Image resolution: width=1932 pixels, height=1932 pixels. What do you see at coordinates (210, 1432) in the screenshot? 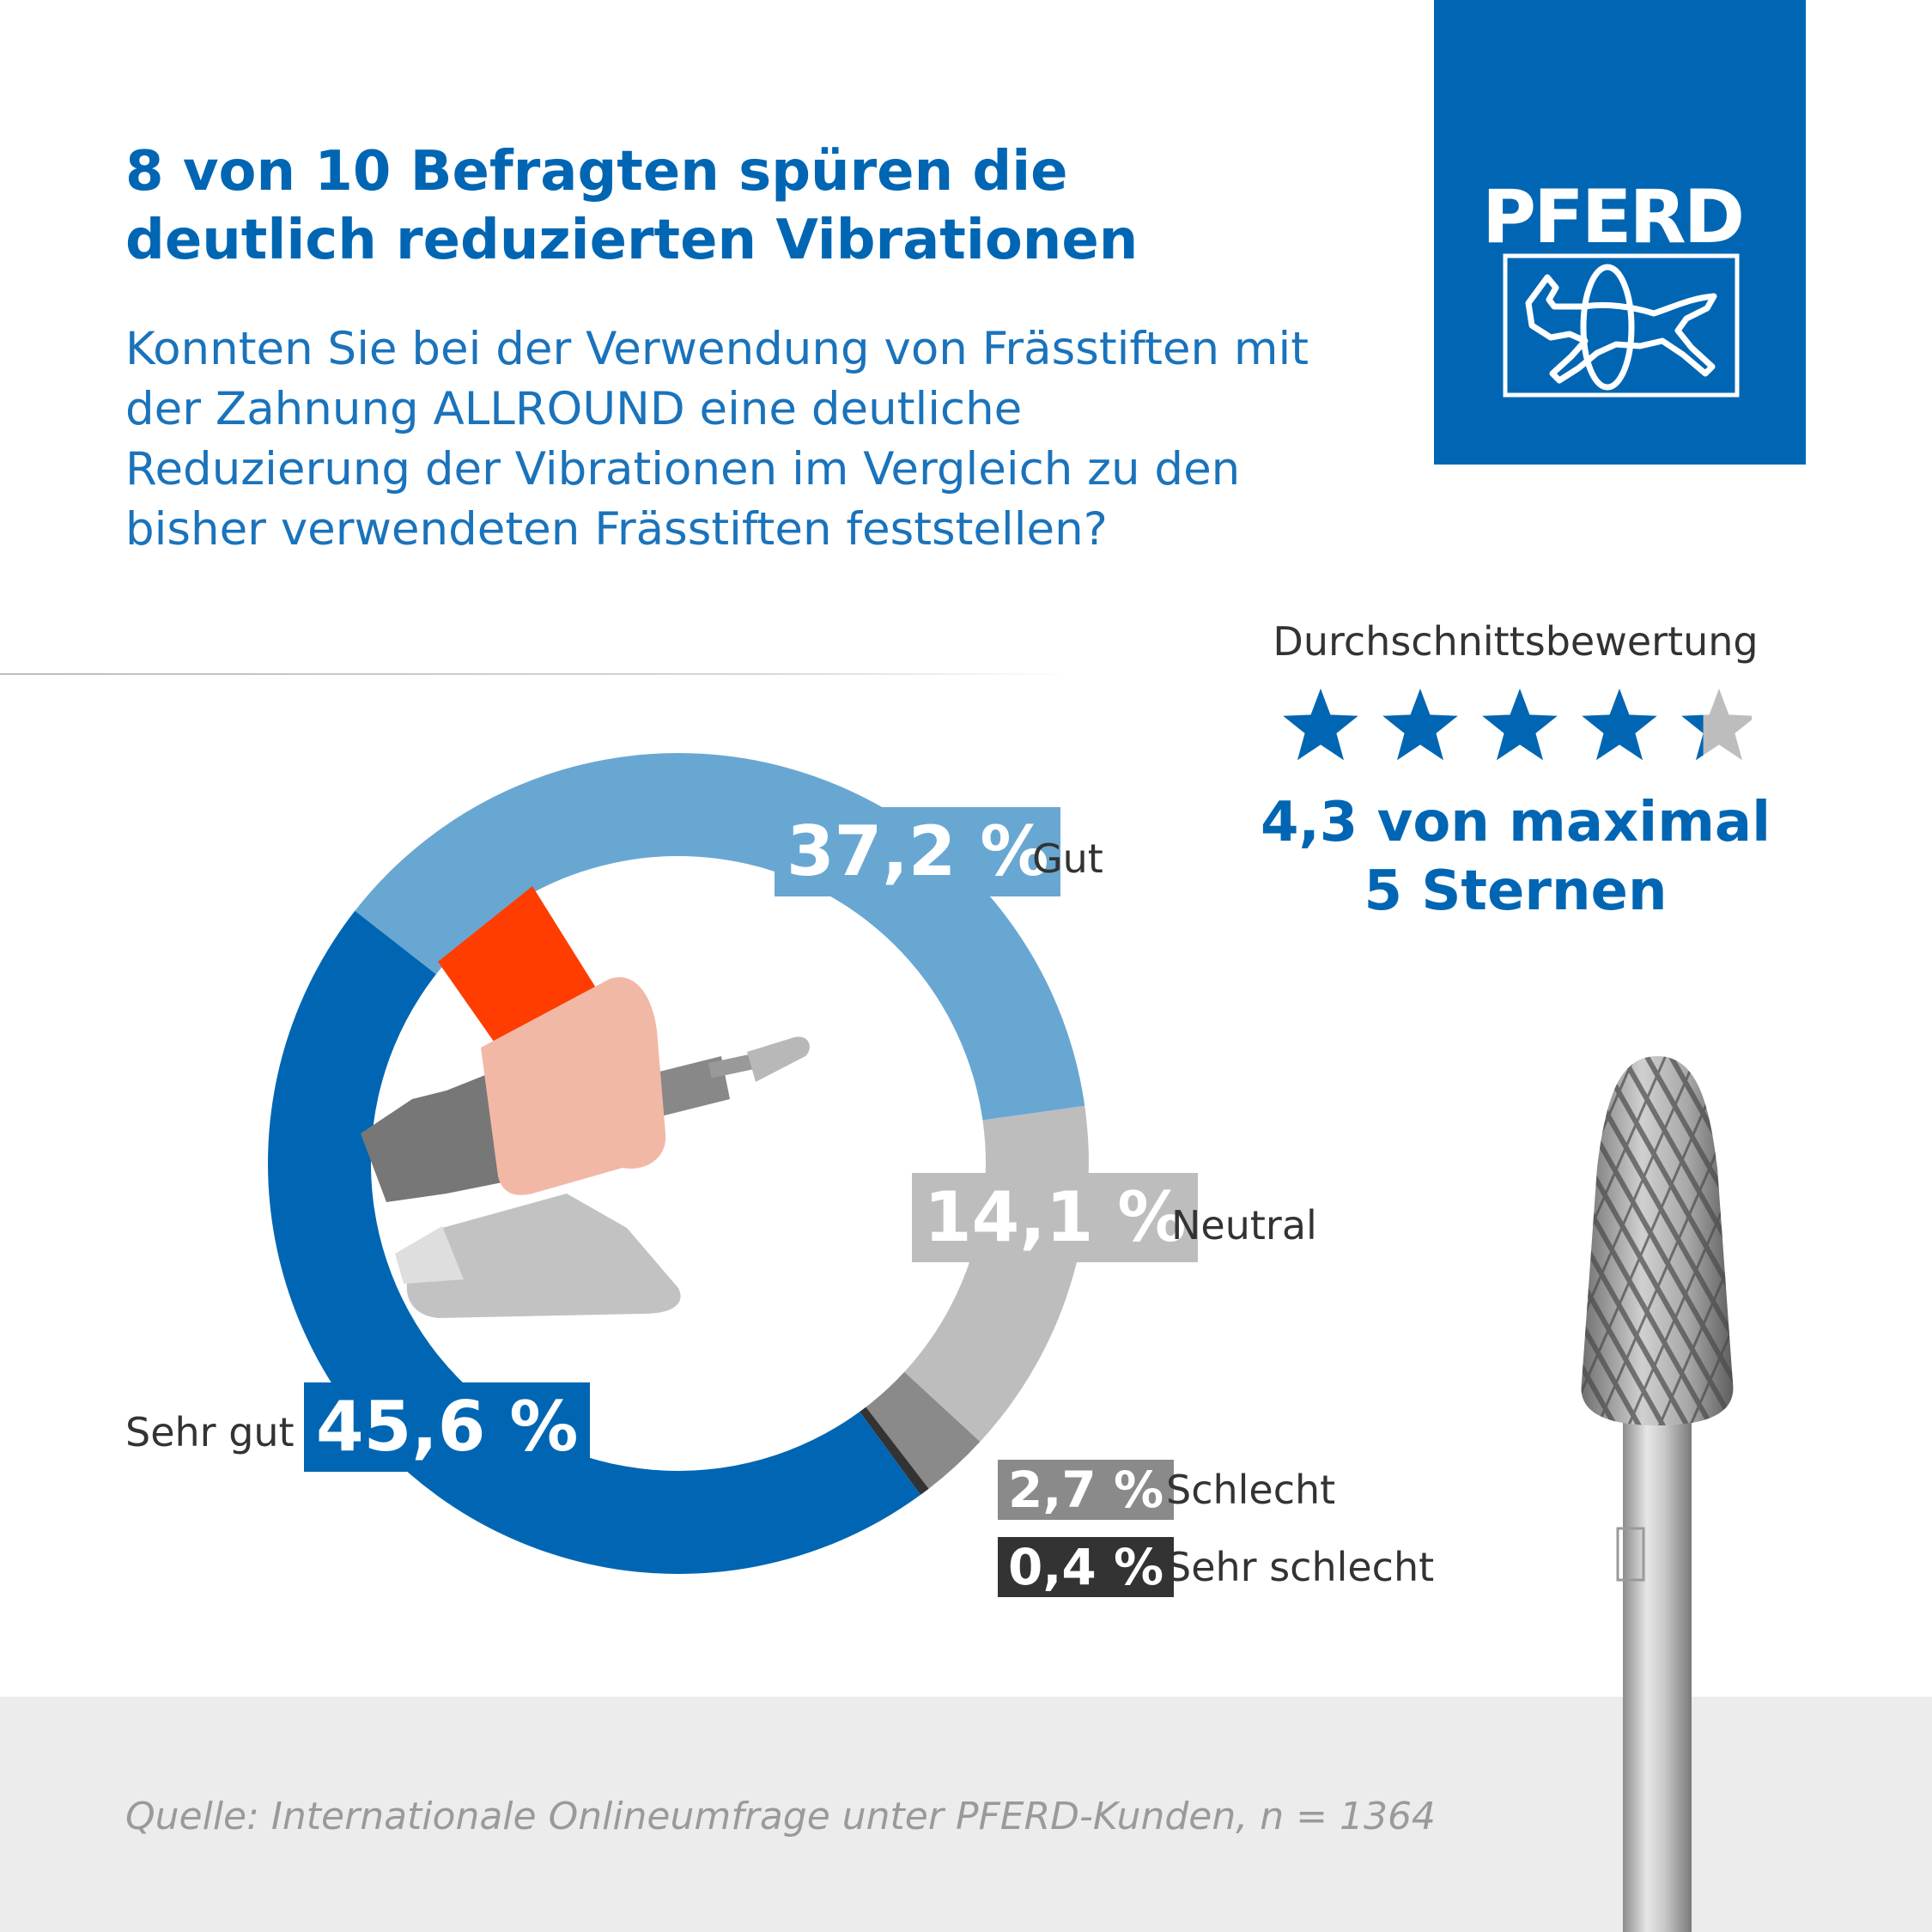
I see `label-sehr-gut: Sehr gut` at bounding box center [210, 1432].